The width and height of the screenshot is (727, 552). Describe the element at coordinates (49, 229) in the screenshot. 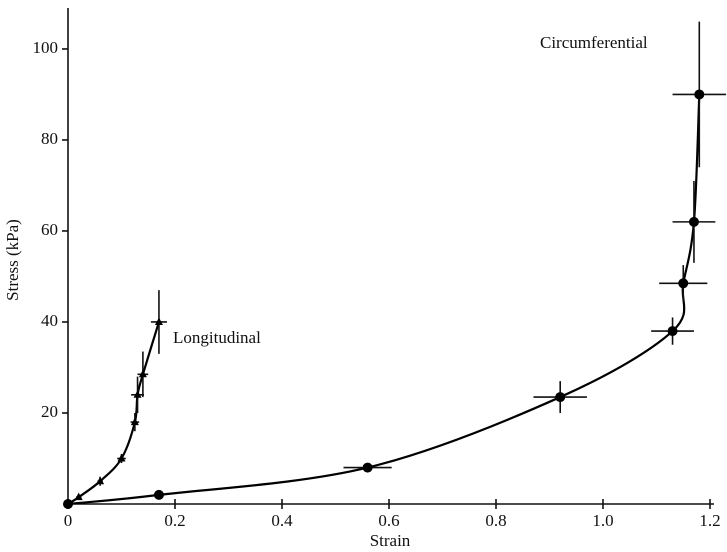

I see `y-tick-label: 60` at that location.